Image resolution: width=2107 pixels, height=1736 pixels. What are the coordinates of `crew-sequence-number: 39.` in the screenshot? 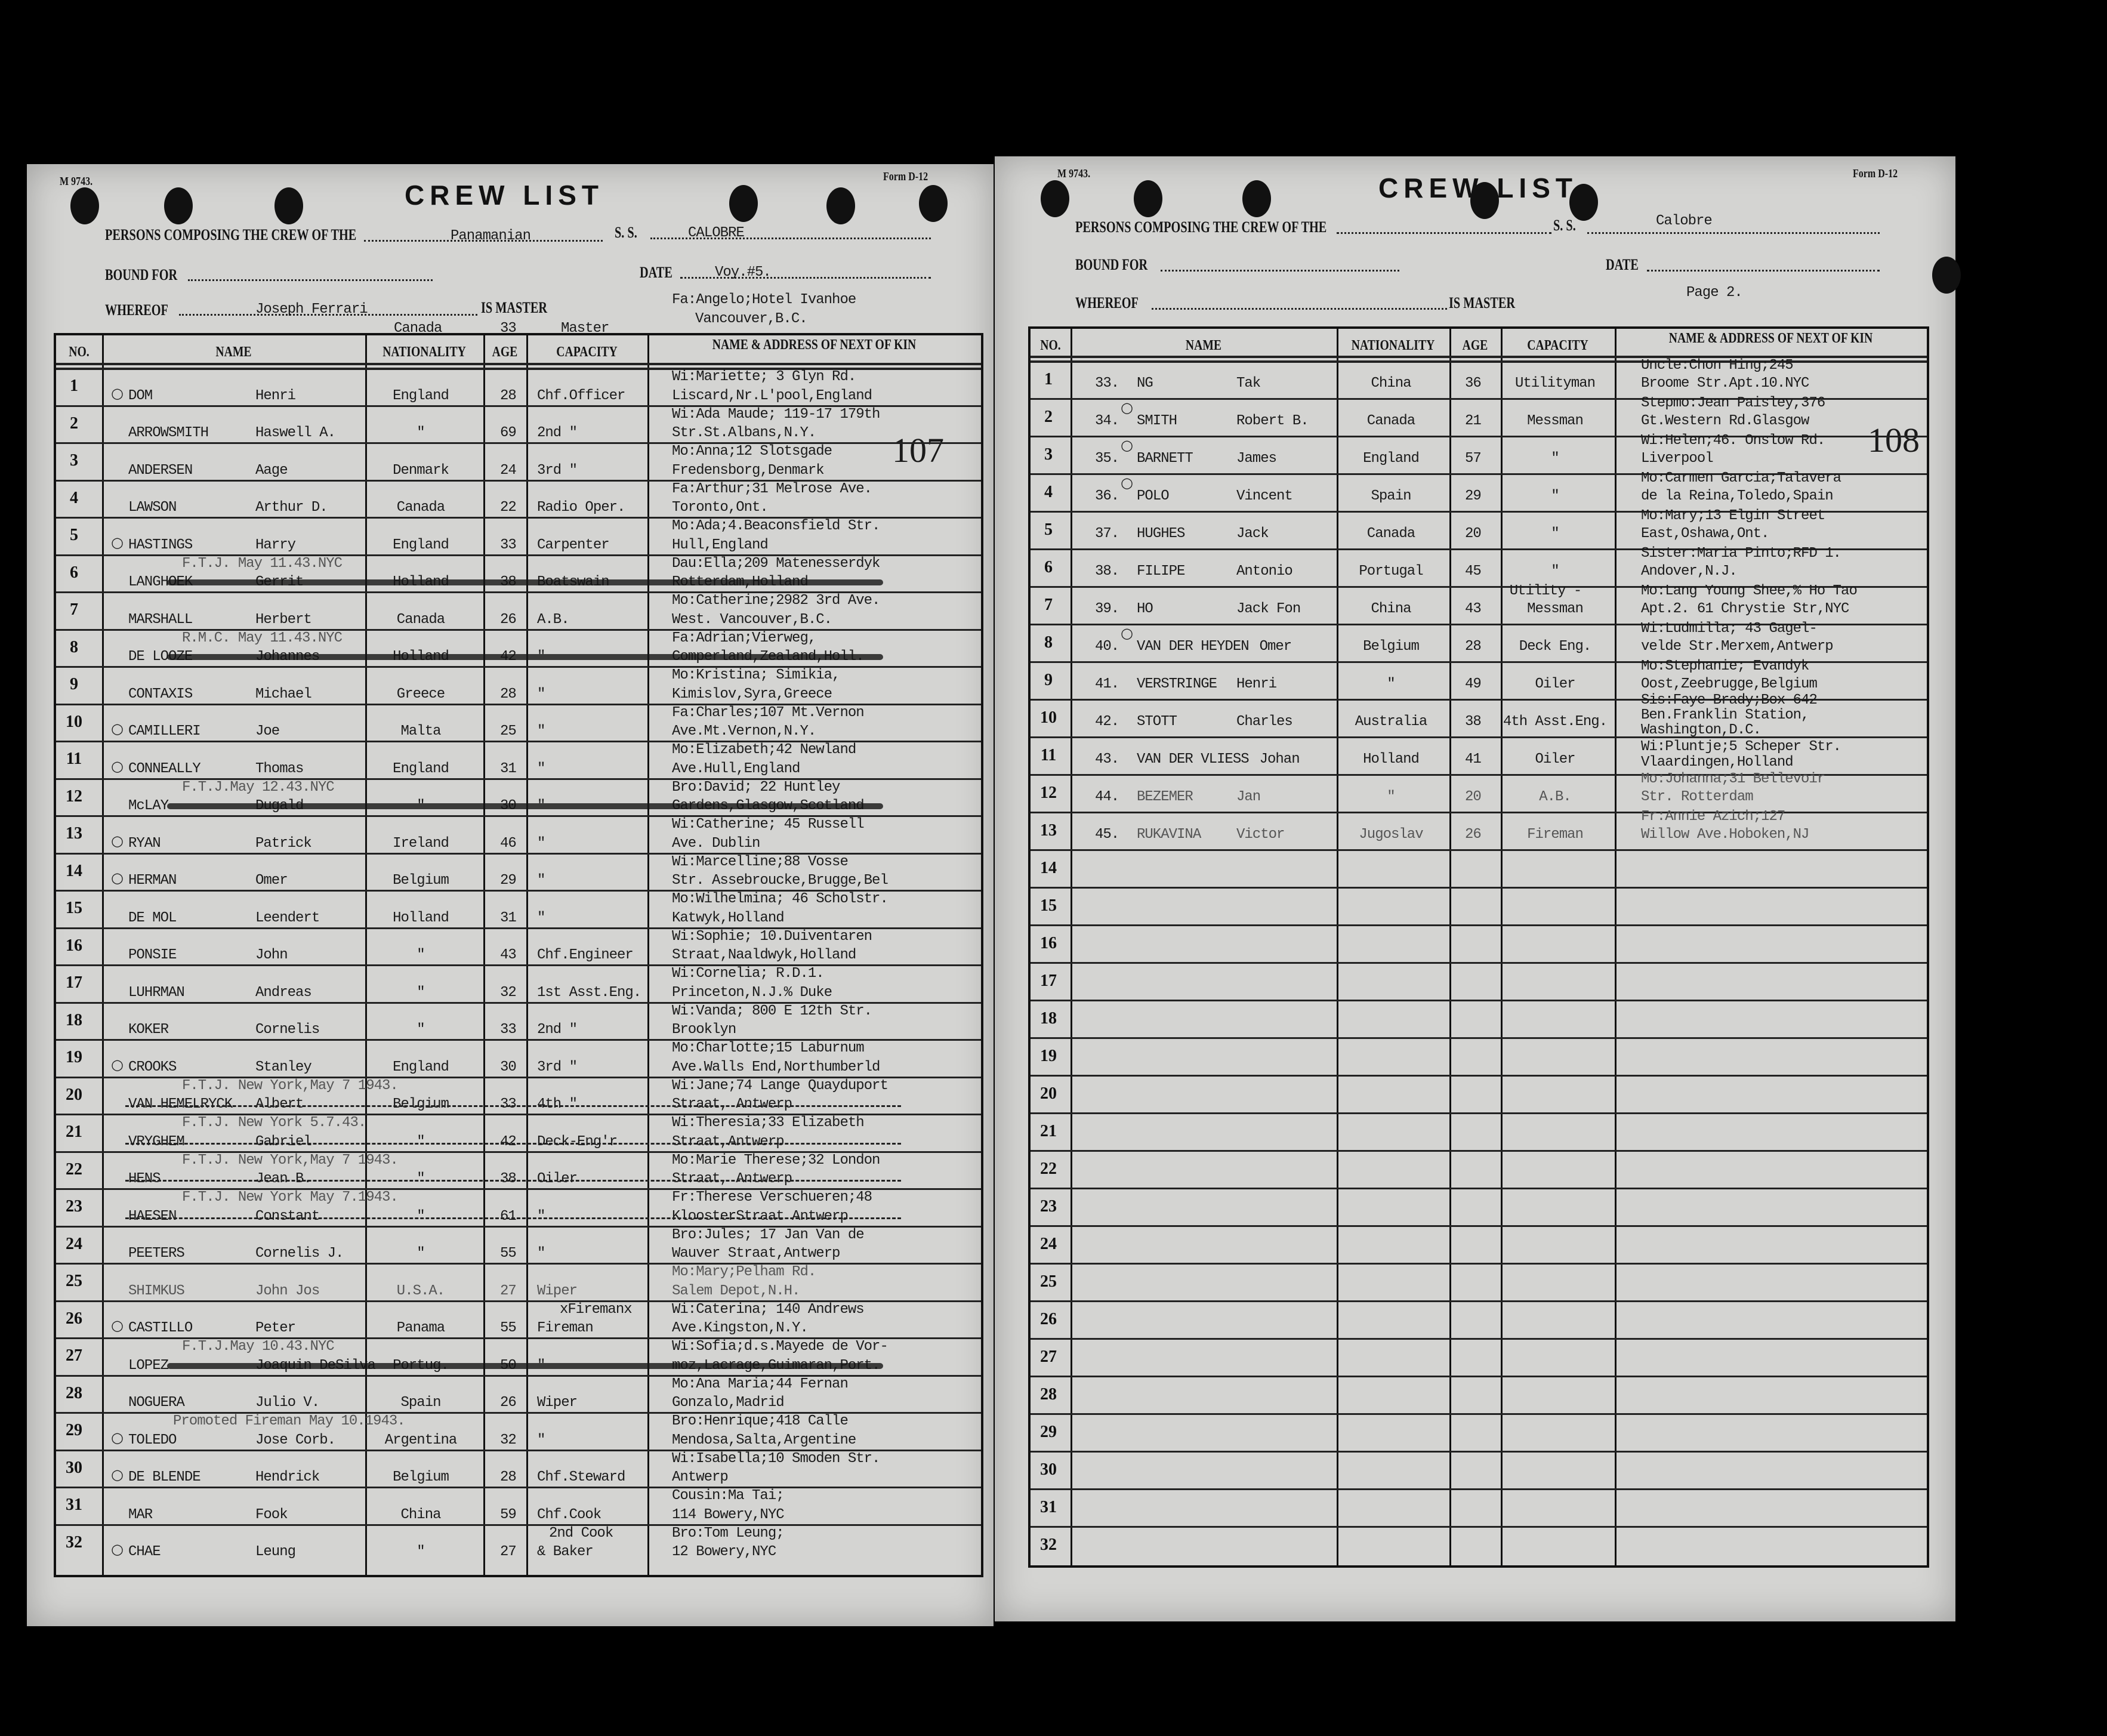 It's located at (1107, 609).